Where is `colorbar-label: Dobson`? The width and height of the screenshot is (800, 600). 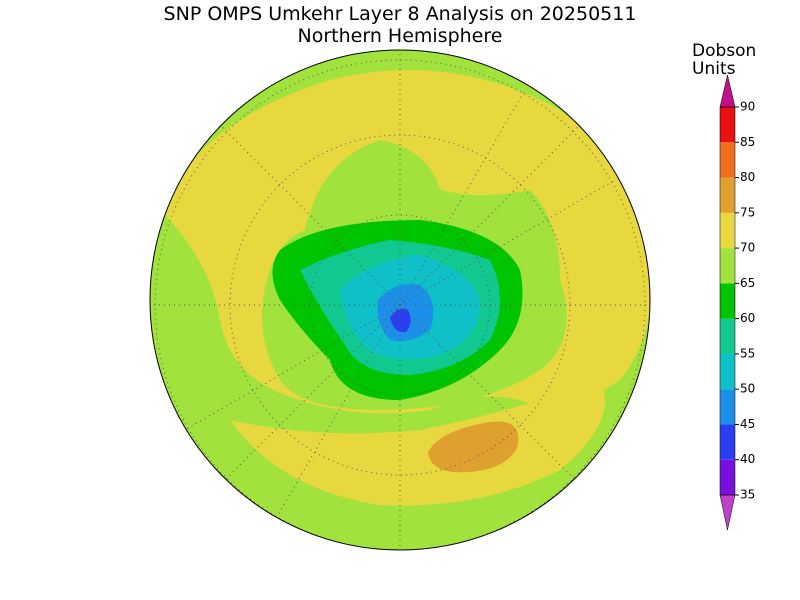
colorbar-label: Dobson is located at coordinates (724, 51).